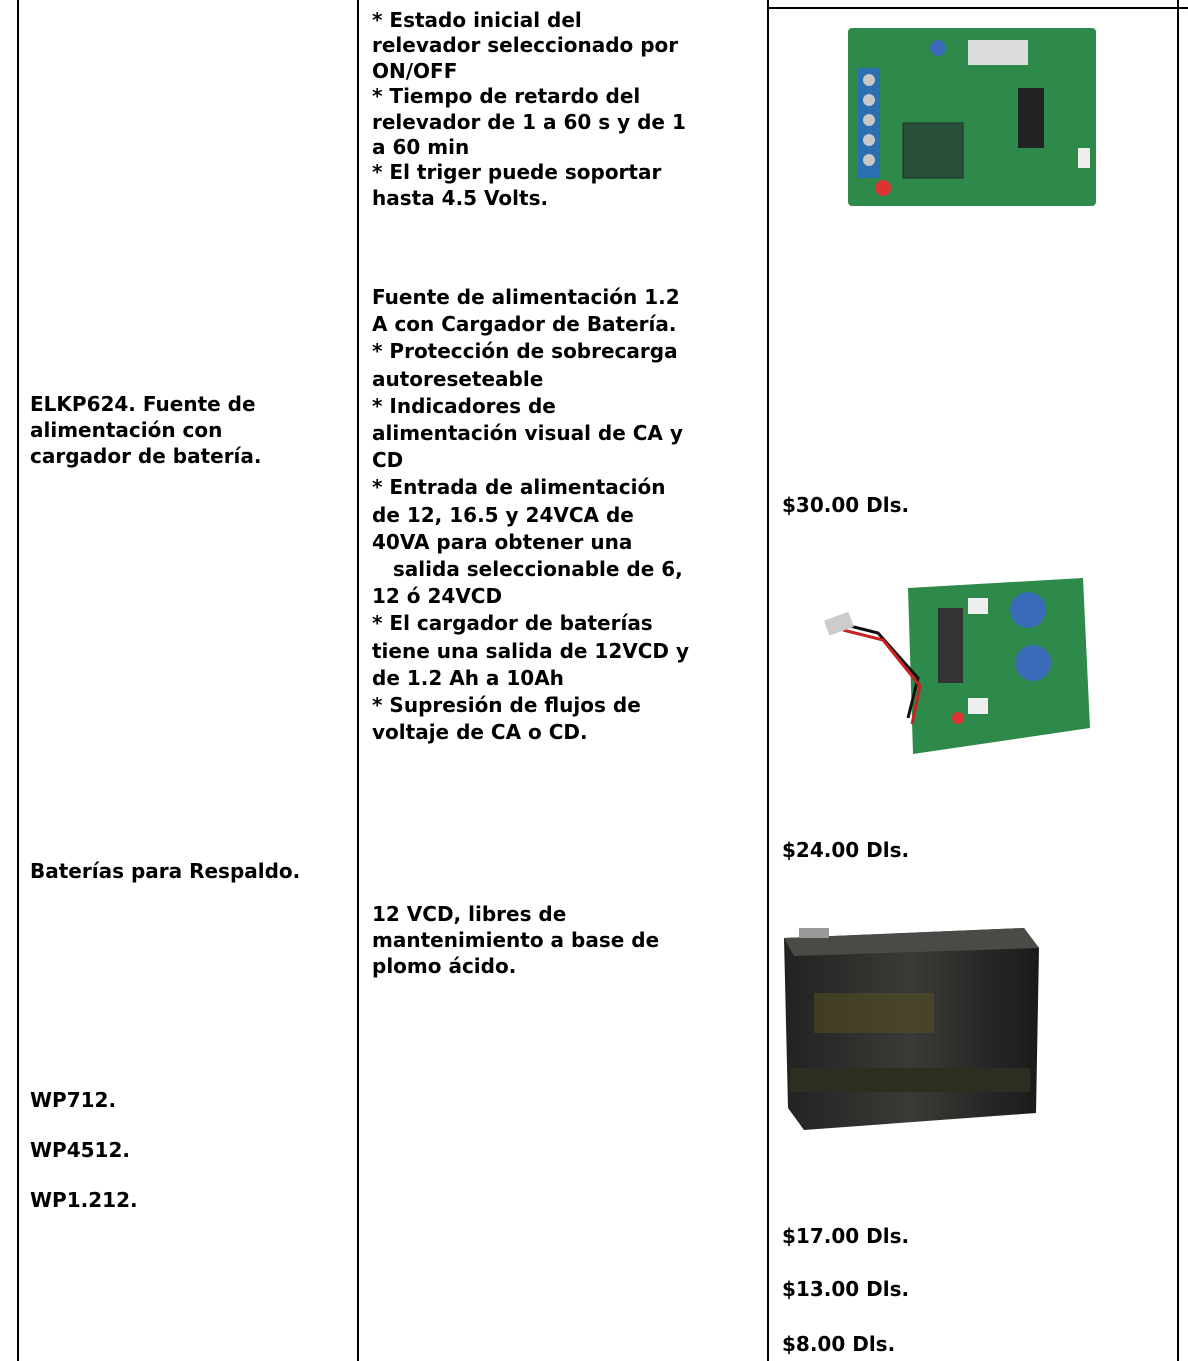  Describe the element at coordinates (506, 96) in the screenshot. I see `text-line: * Tiempo de retardo del` at that location.